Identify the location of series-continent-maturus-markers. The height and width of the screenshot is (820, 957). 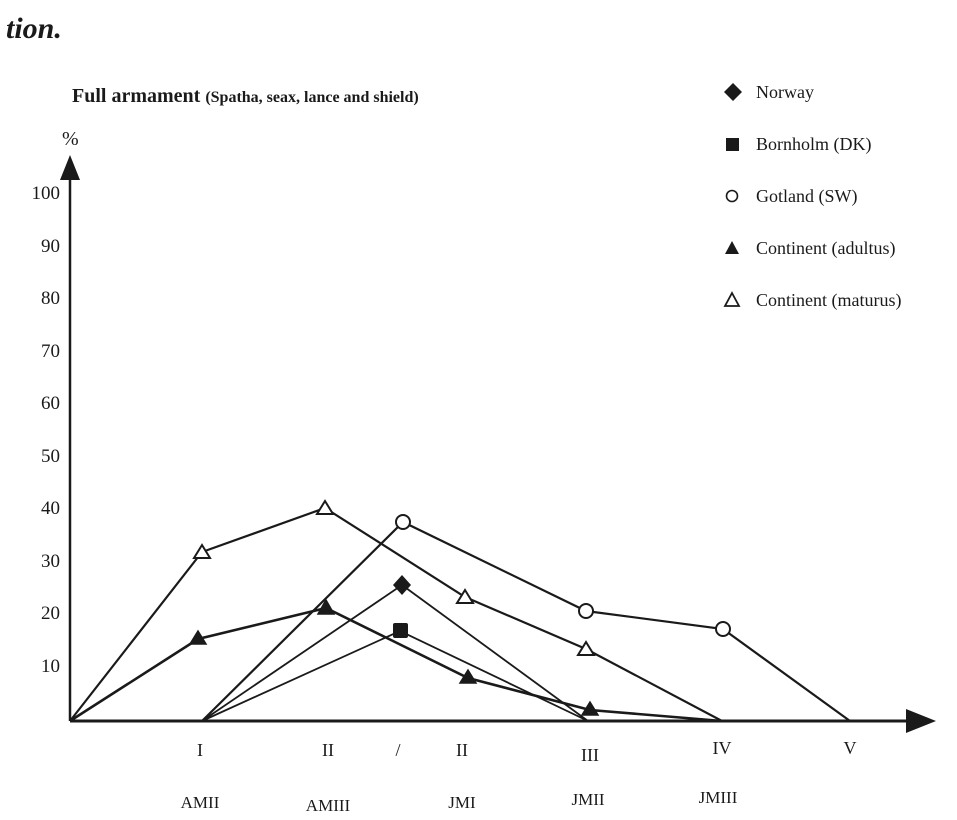
(394, 577).